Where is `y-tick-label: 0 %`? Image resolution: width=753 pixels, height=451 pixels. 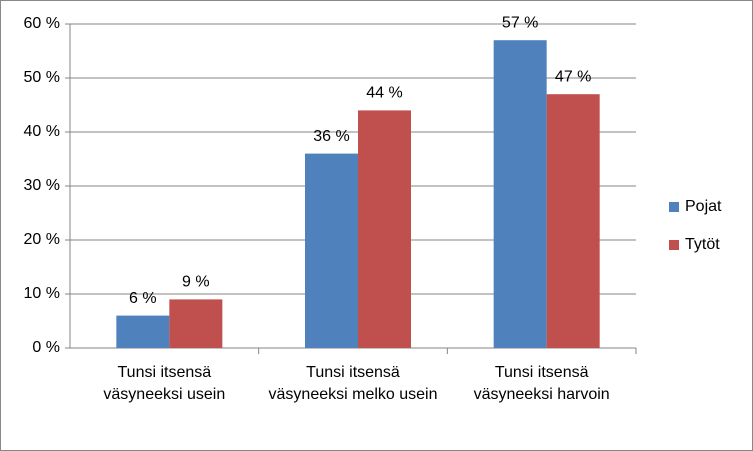
y-tick-label: 0 % is located at coordinates (46, 347).